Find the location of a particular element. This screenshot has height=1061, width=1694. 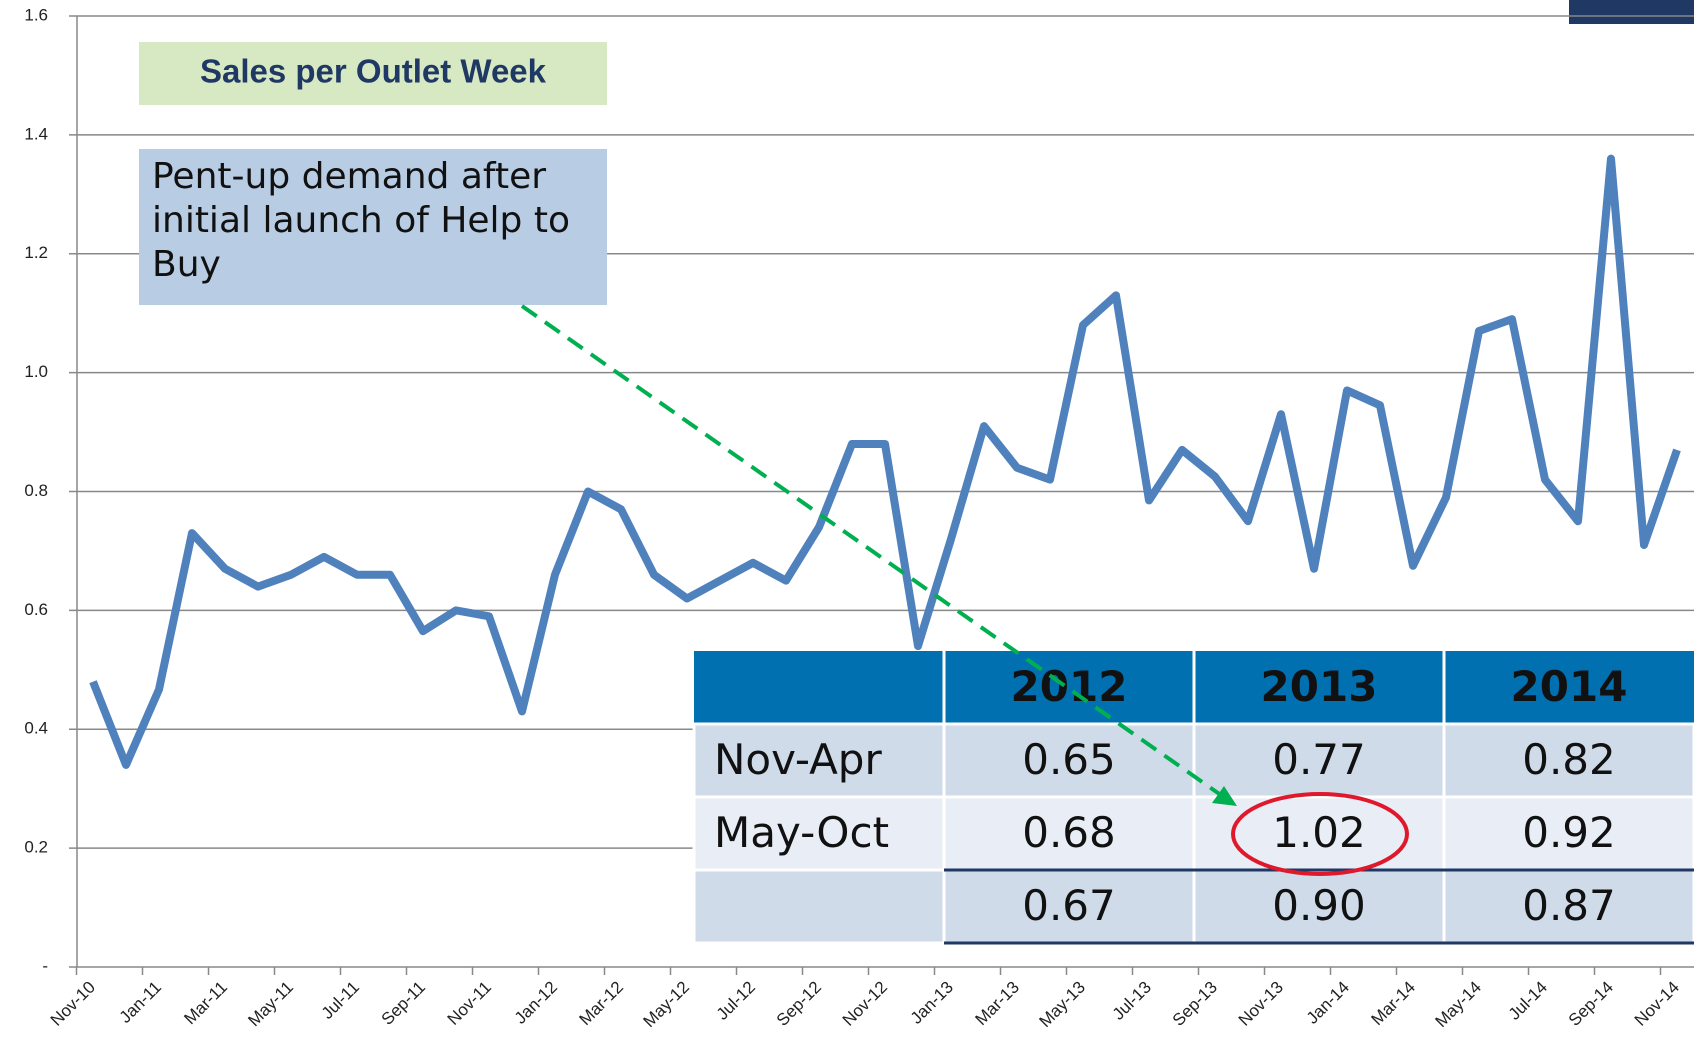

table-cell: 0.92 is located at coordinates (1569, 832).